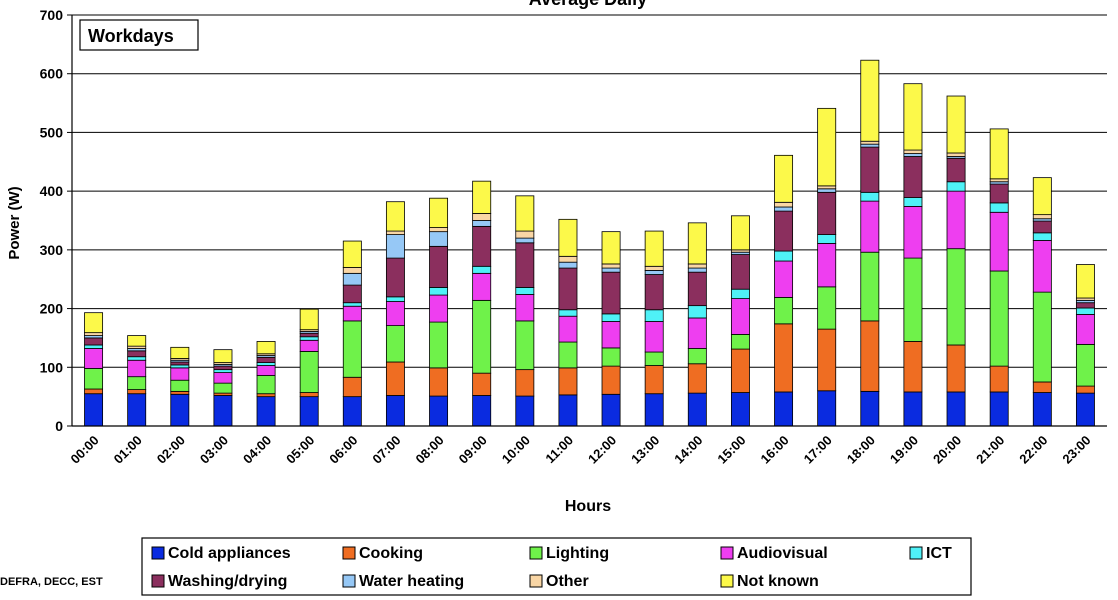 This screenshot has height=600, width=1118. I want to click on x-tick-label: 09:00, so click(473, 450).